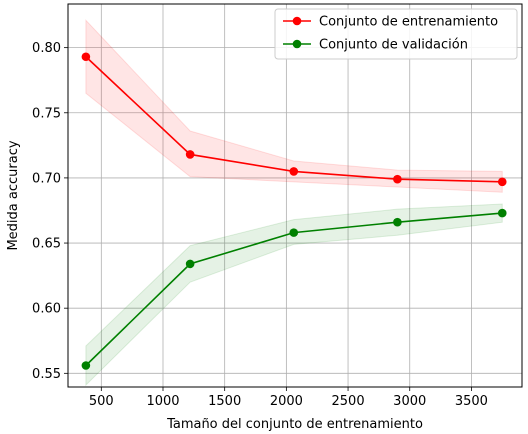 This screenshot has height=434, width=528. Describe the element at coordinates (46, 48) in the screenshot. I see `y-tick-label: 0.80` at that location.